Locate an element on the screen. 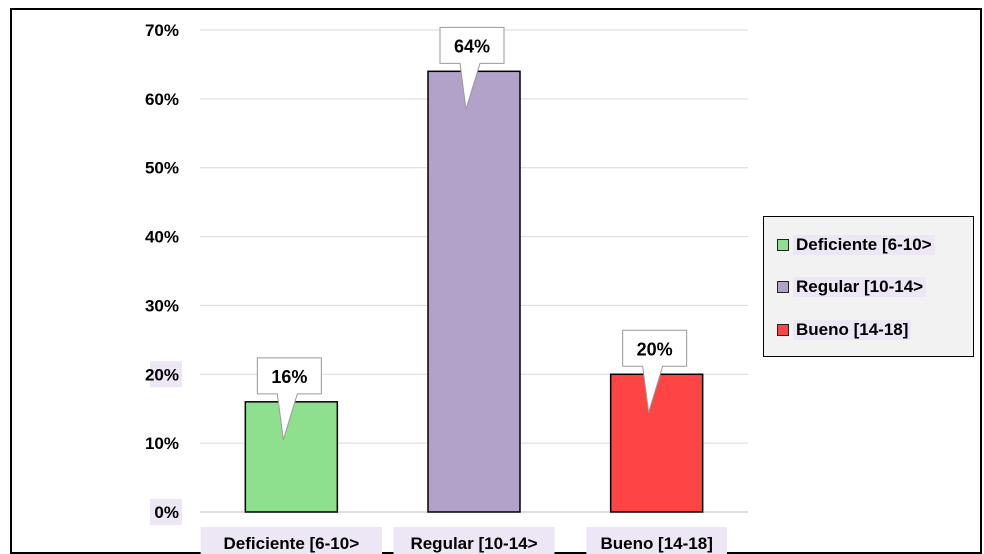 The image size is (984, 554). x-tick-label: Regular [10-14> is located at coordinates (473, 543).